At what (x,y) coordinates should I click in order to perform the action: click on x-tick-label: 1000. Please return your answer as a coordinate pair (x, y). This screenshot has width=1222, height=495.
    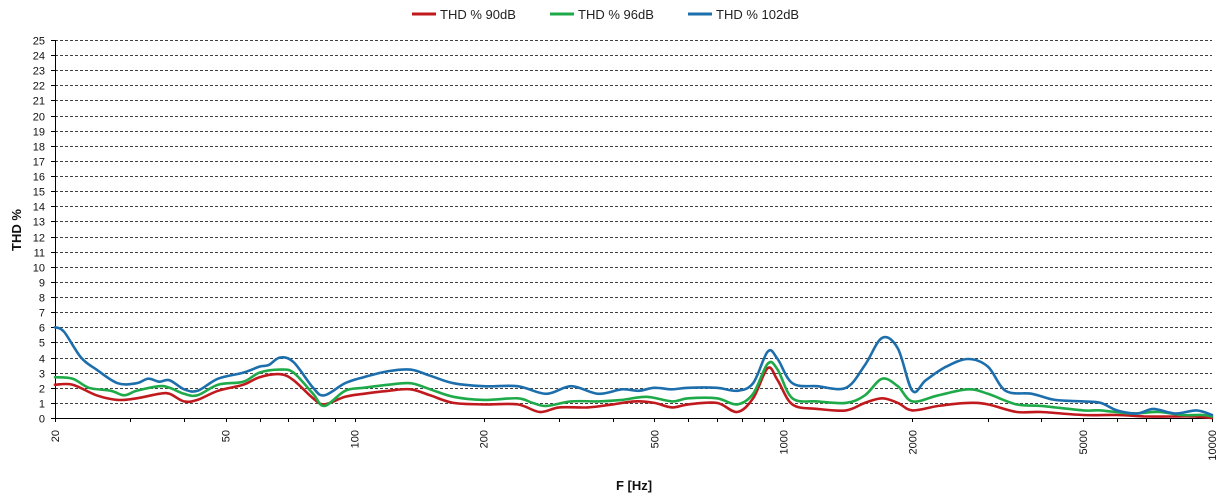
    Looking at the image, I should click on (784, 442).